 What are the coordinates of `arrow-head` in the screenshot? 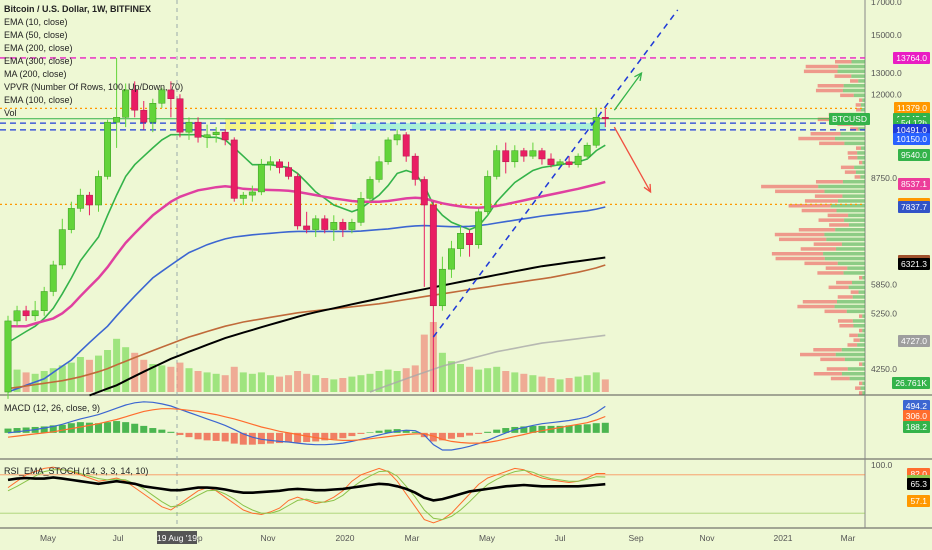 It's located at (647, 188).